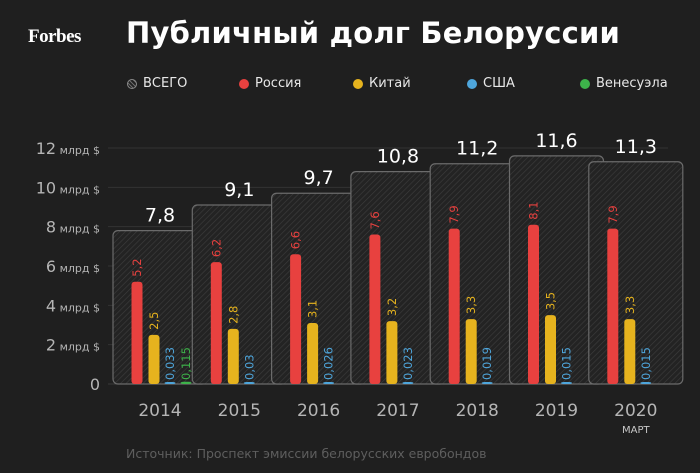  I want to click on total-label: 10,8, so click(398, 157).